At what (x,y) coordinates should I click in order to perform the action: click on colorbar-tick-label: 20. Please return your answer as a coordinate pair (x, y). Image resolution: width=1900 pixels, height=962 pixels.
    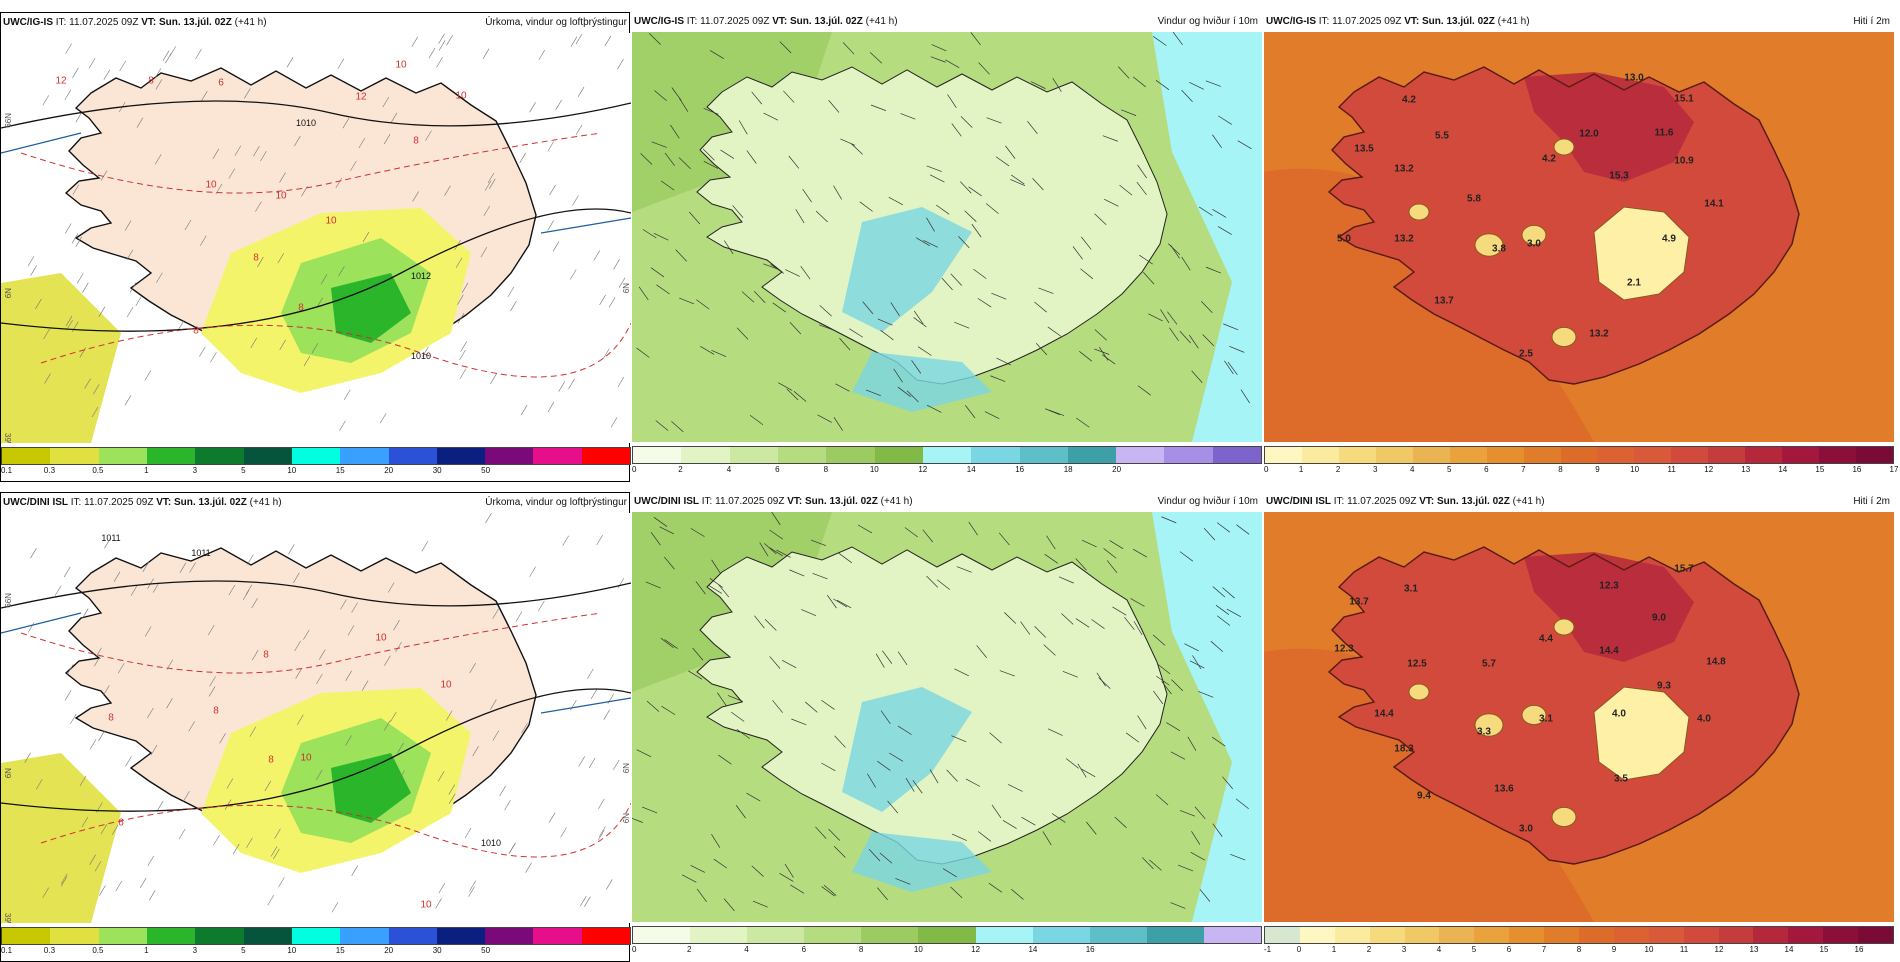
    Looking at the image, I should click on (389, 950).